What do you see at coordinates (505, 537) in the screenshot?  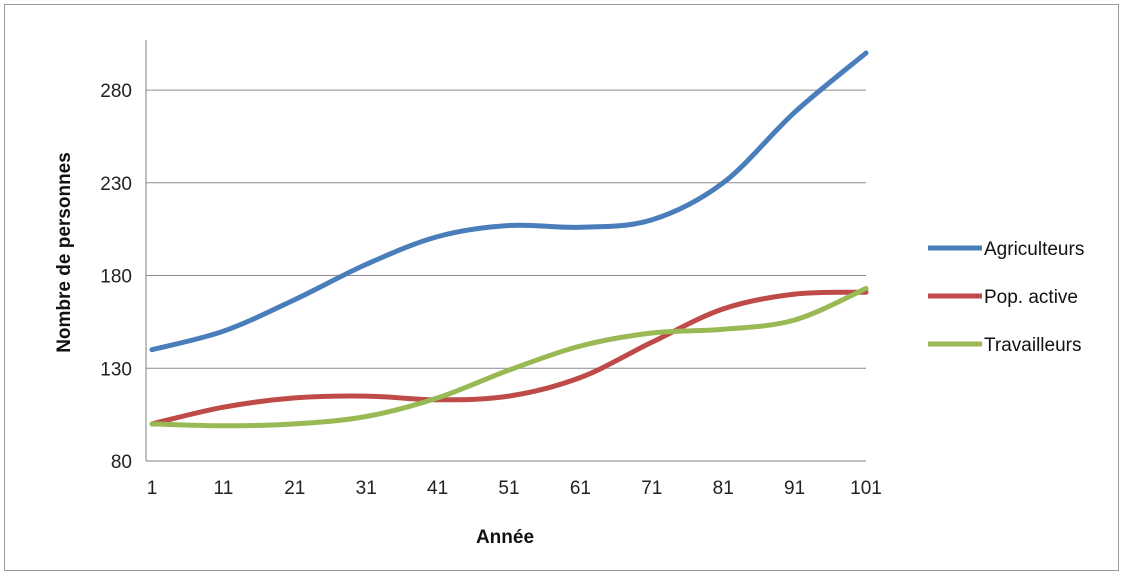 I see `x-axis-title: Année` at bounding box center [505, 537].